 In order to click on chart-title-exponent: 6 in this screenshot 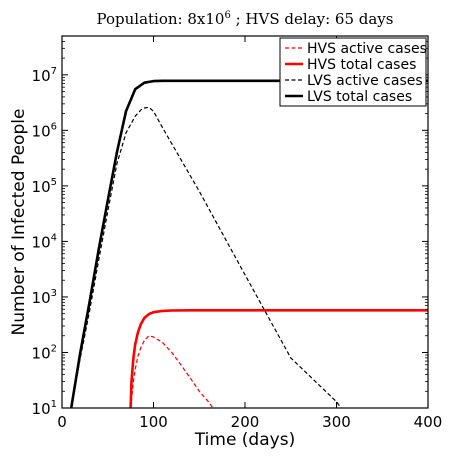, I will do `click(227, 15)`.